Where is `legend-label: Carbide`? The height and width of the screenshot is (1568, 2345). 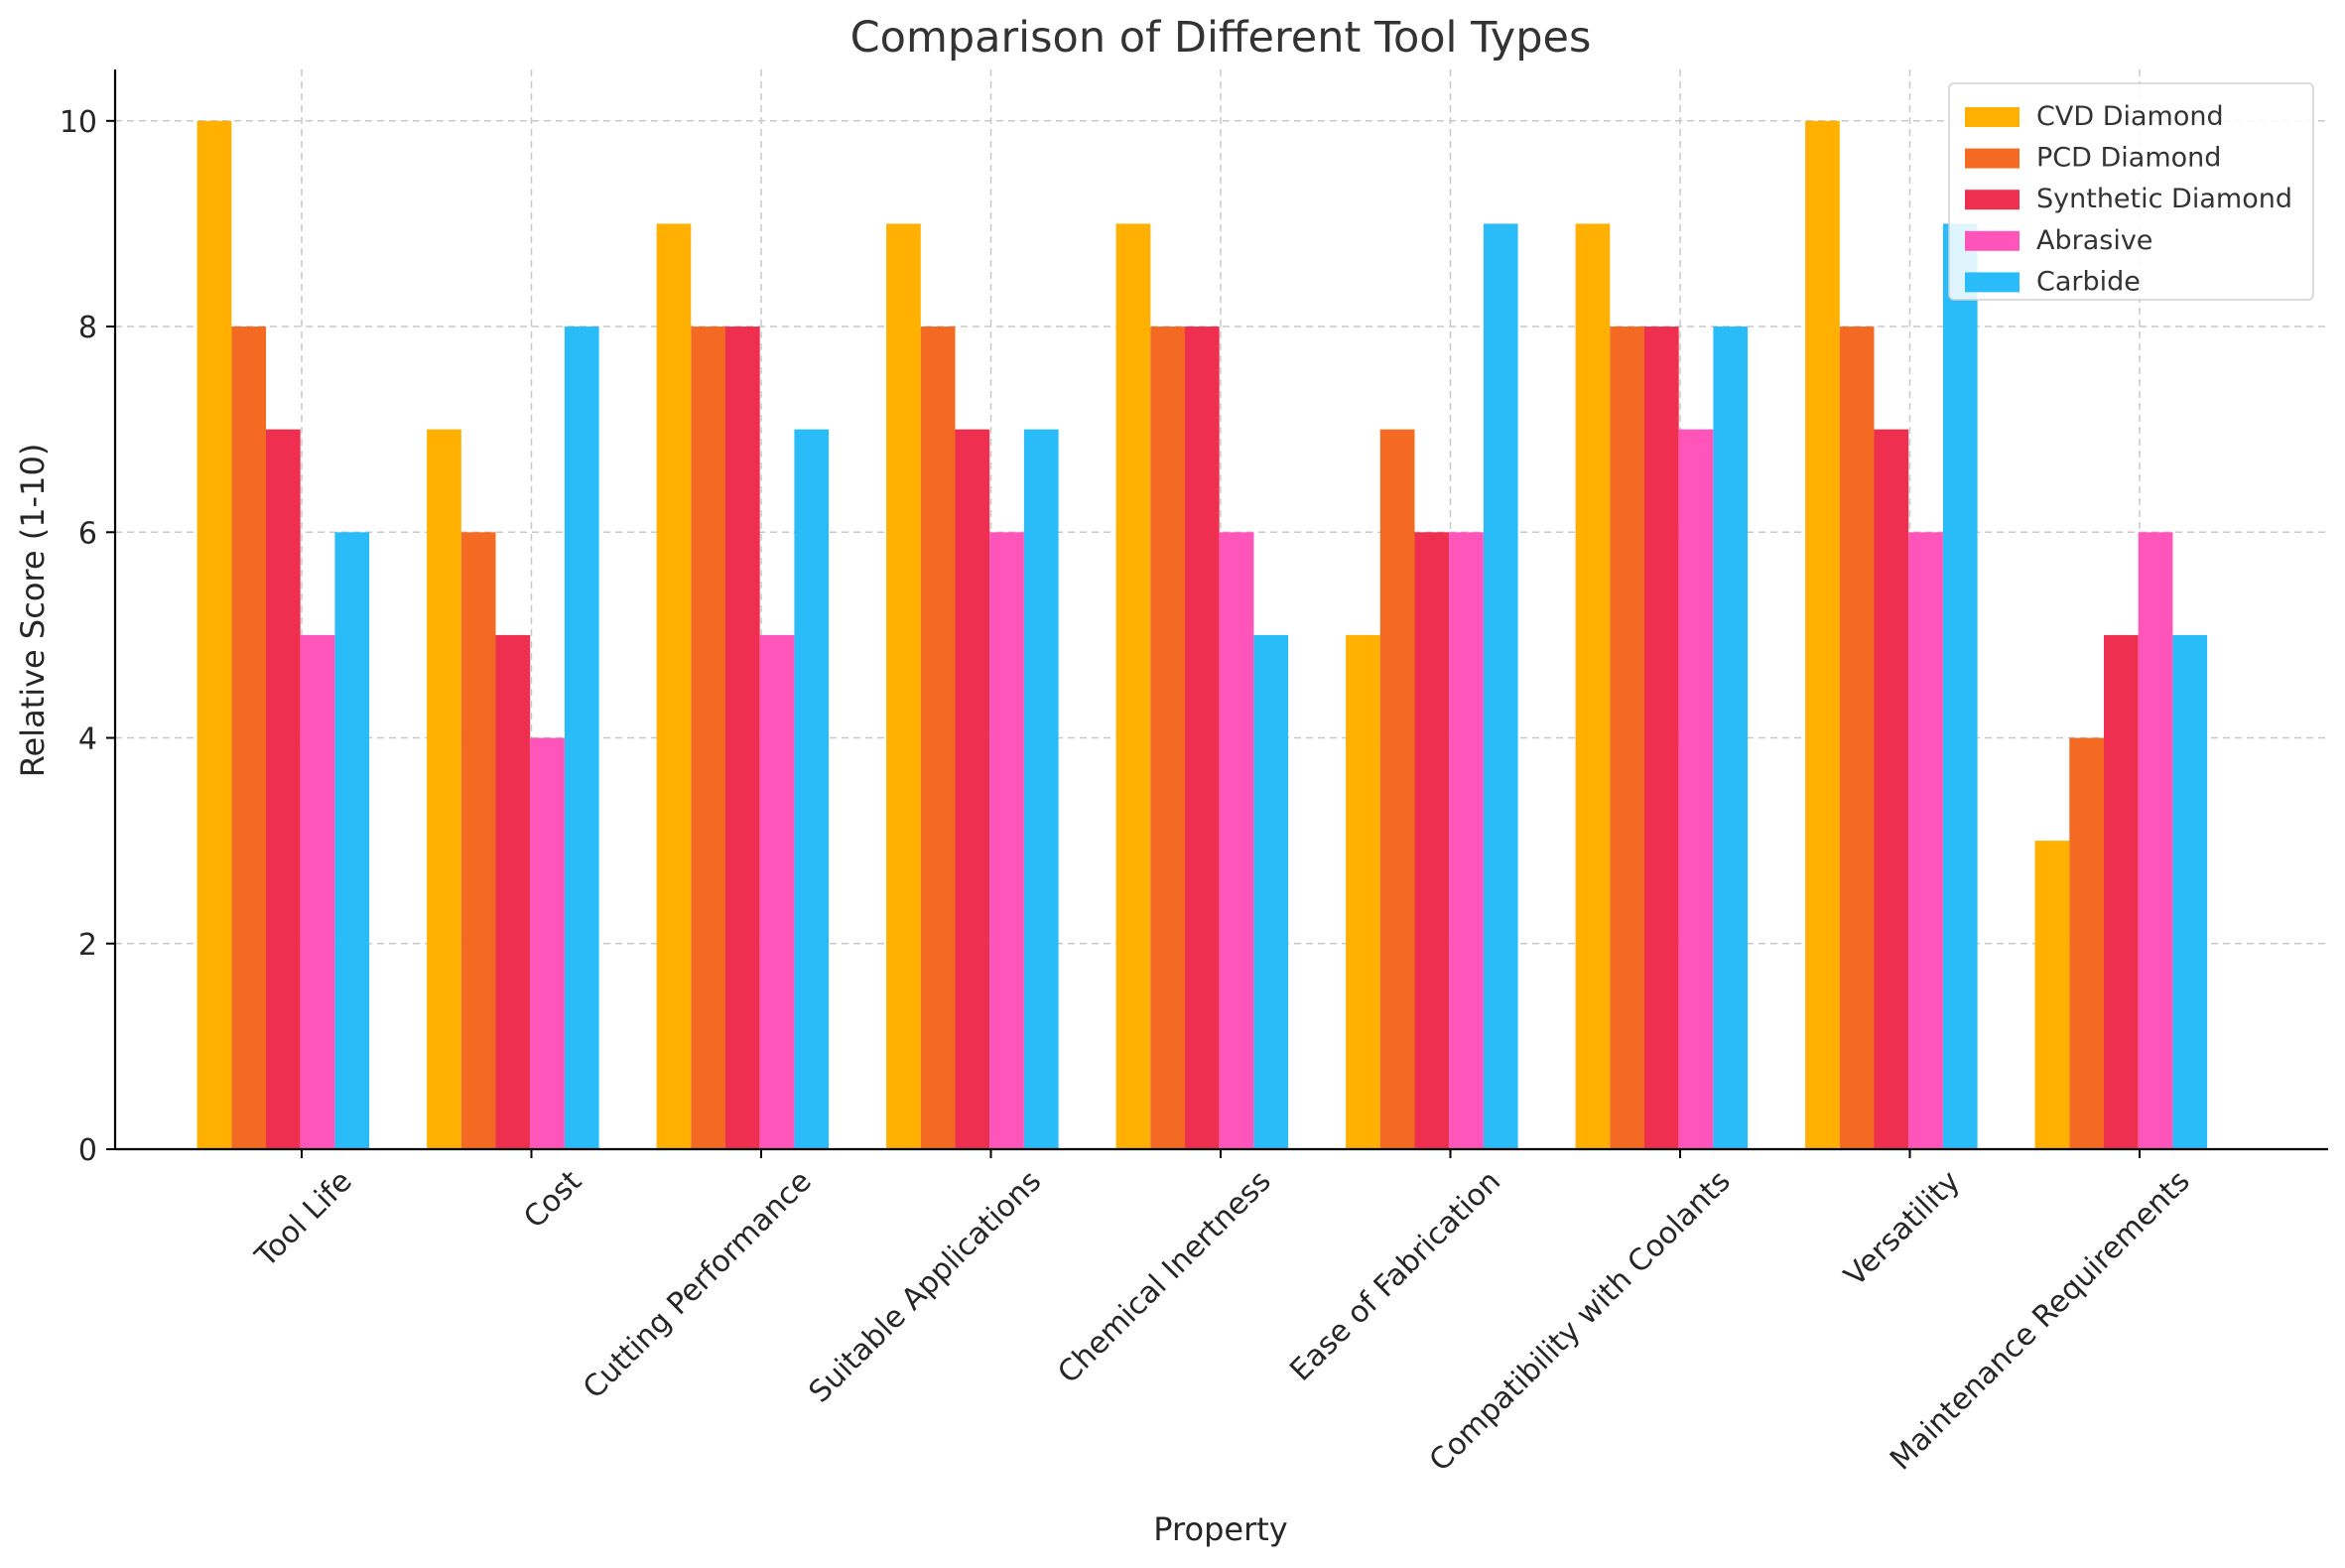 legend-label: Carbide is located at coordinates (2088, 281).